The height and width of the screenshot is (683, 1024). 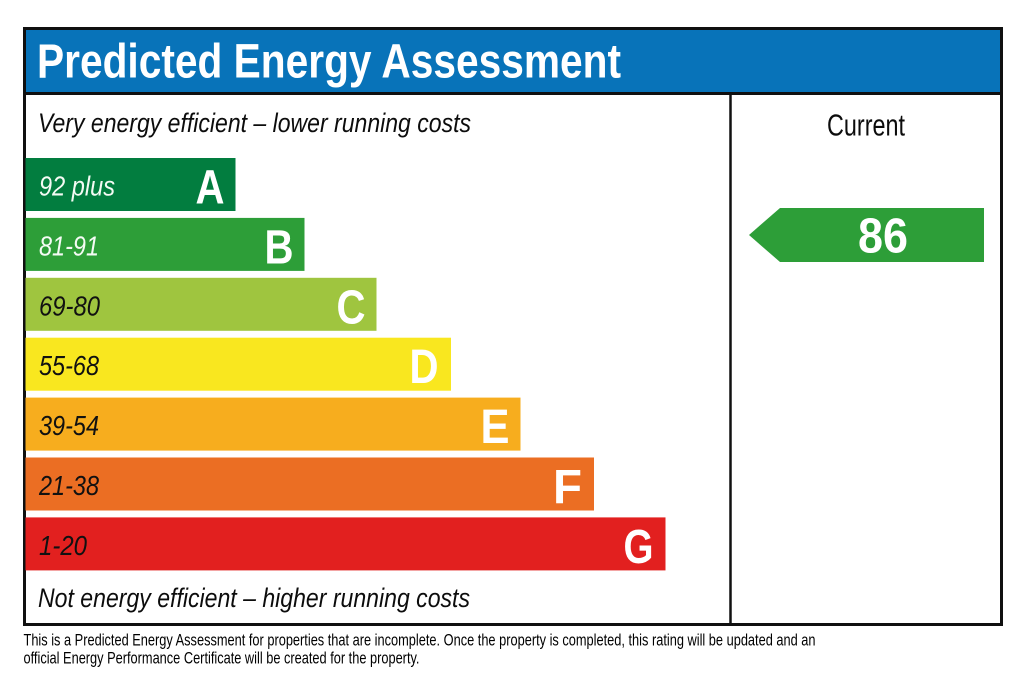 What do you see at coordinates (77, 186) in the screenshot?
I see `svg-text: 92 plus` at bounding box center [77, 186].